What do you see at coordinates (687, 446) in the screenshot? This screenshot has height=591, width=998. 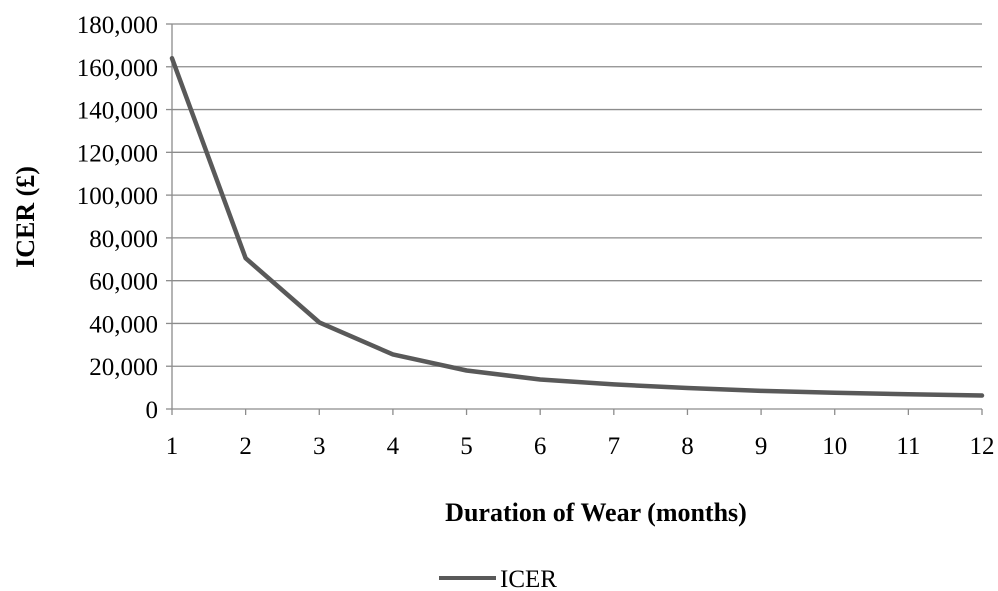 I see `x-tick-label: 8` at bounding box center [687, 446].